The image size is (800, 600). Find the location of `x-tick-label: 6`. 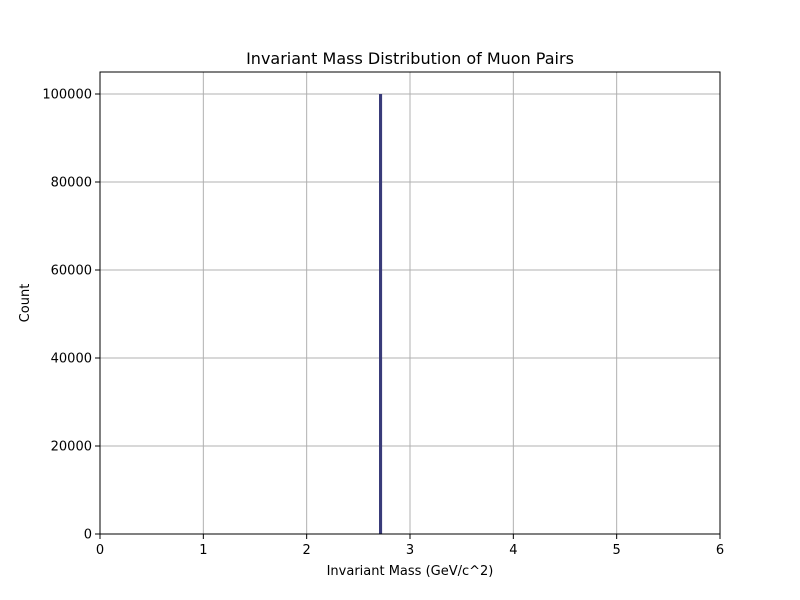

x-tick-label: 6 is located at coordinates (720, 550).